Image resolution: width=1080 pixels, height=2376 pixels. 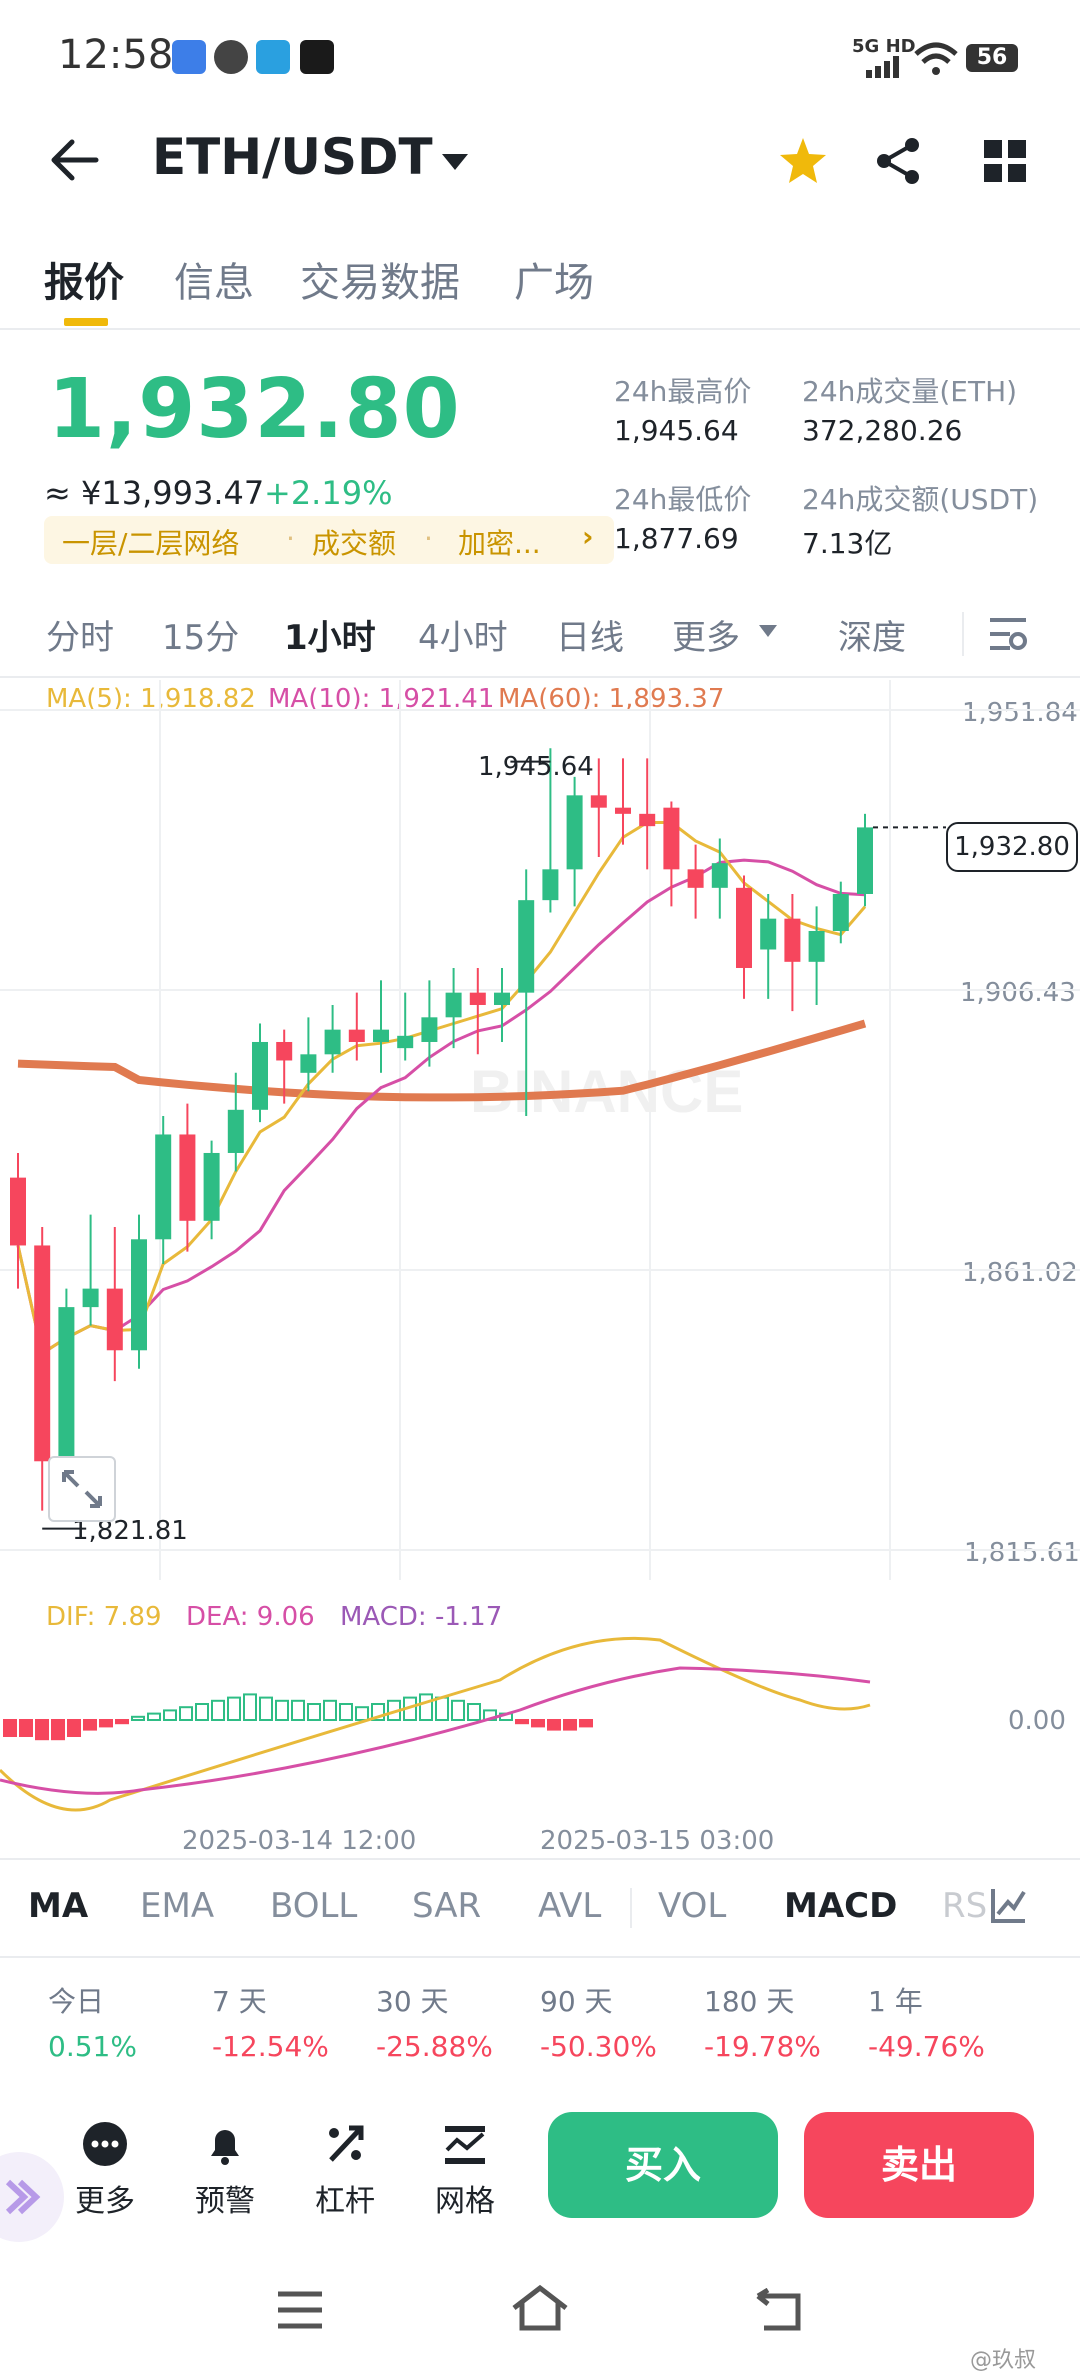 I want to click on interval-1d: 日线, so click(x=590, y=638).